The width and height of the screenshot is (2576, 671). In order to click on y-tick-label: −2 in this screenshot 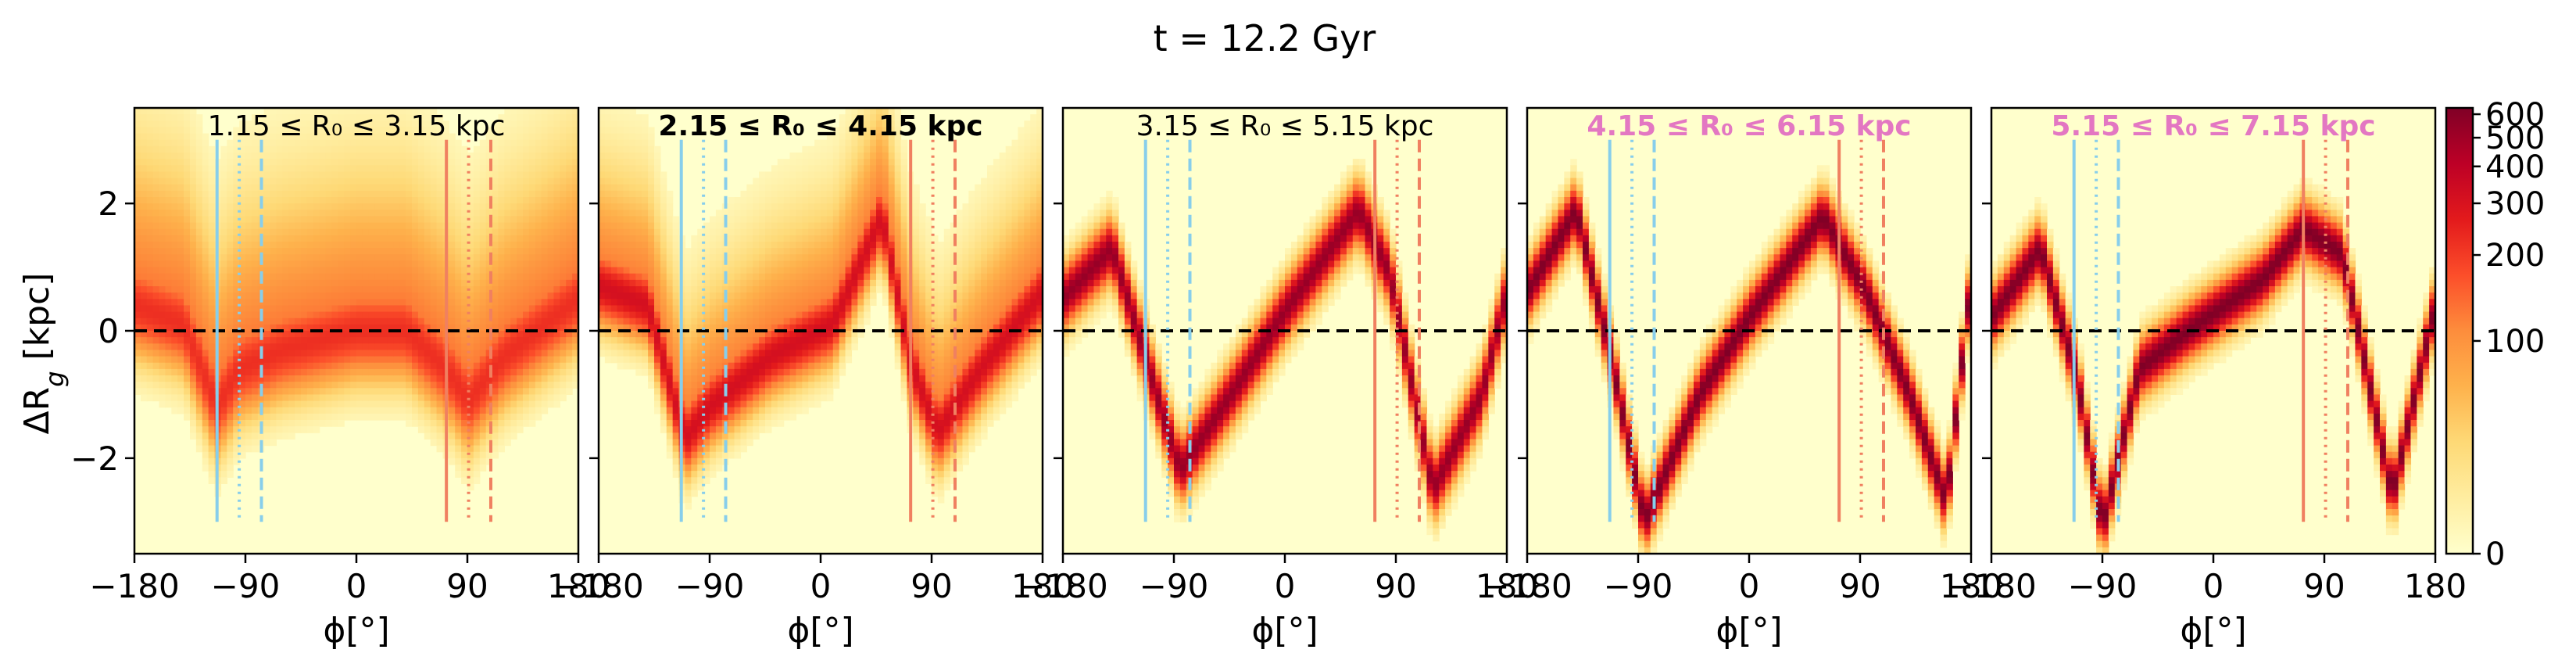, I will do `click(94, 459)`.